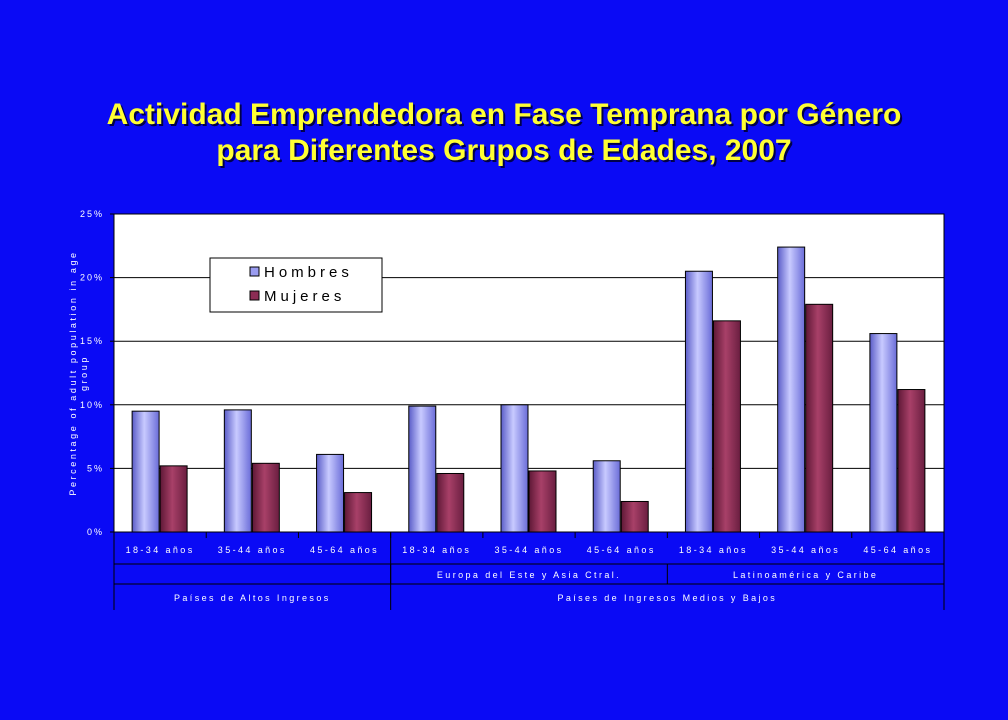 The height and width of the screenshot is (720, 1008). Describe the element at coordinates (504, 150) in the screenshot. I see `chart-title-line-2: para Diferentes Grupos de Edades, 2007` at that location.